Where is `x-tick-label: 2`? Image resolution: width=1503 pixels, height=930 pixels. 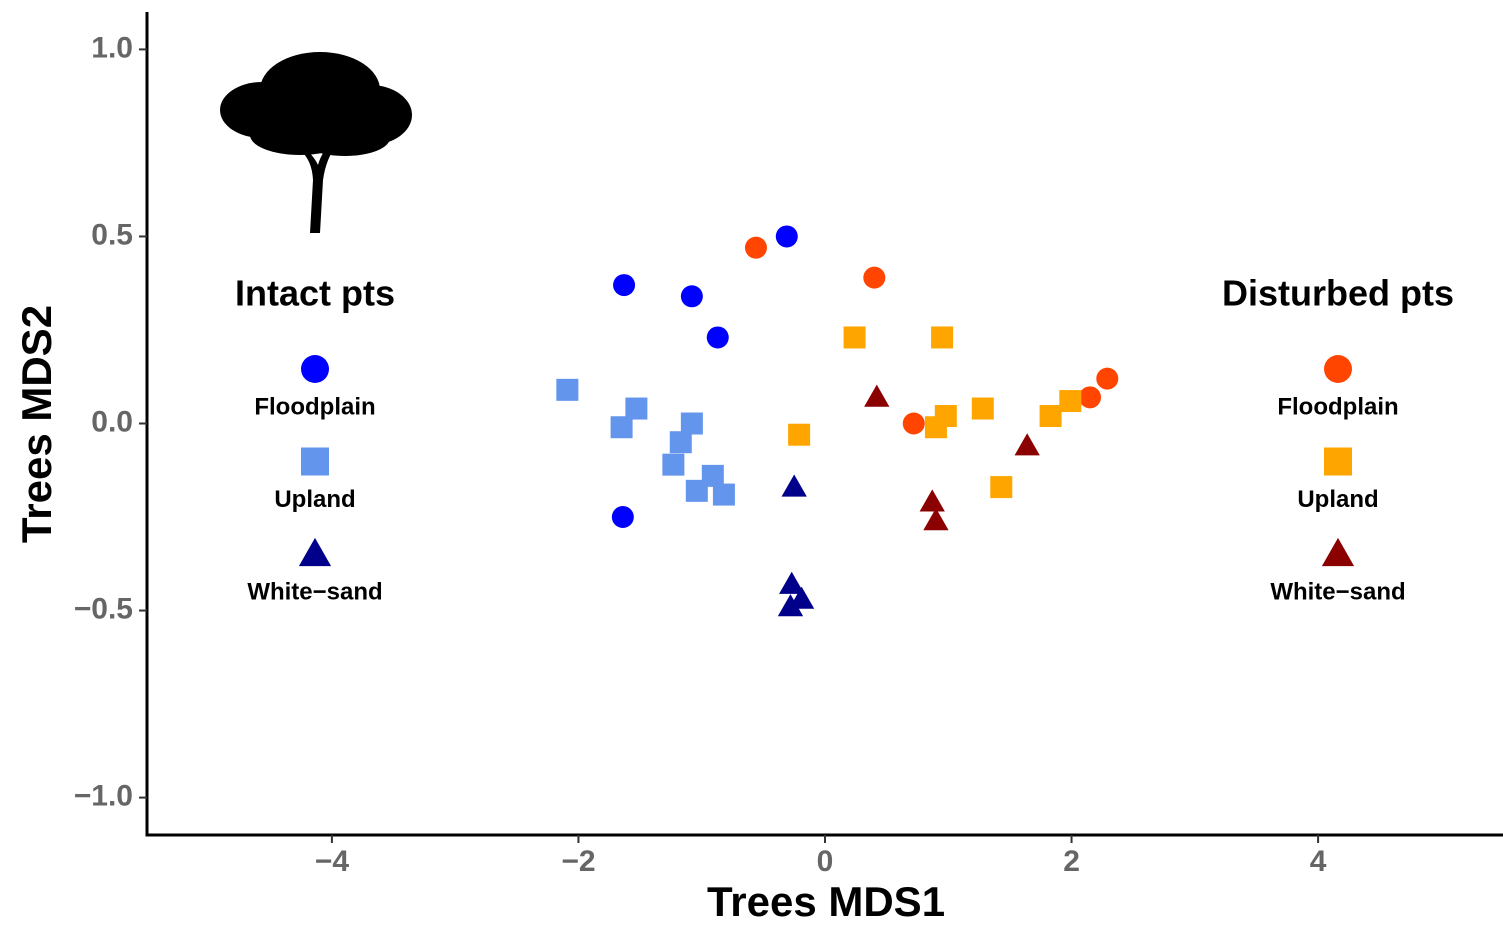
x-tick-label: 2 is located at coordinates (1071, 861).